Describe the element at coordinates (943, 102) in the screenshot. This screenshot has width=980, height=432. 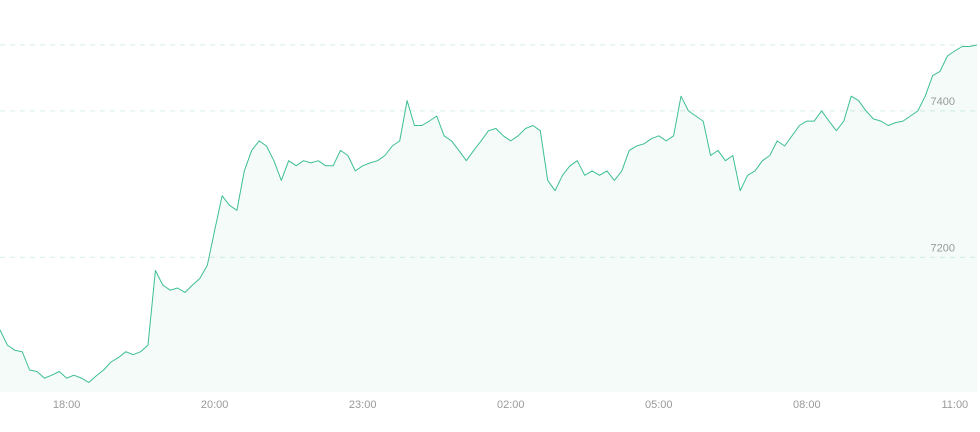
I see `y-tick-label: 7400` at that location.